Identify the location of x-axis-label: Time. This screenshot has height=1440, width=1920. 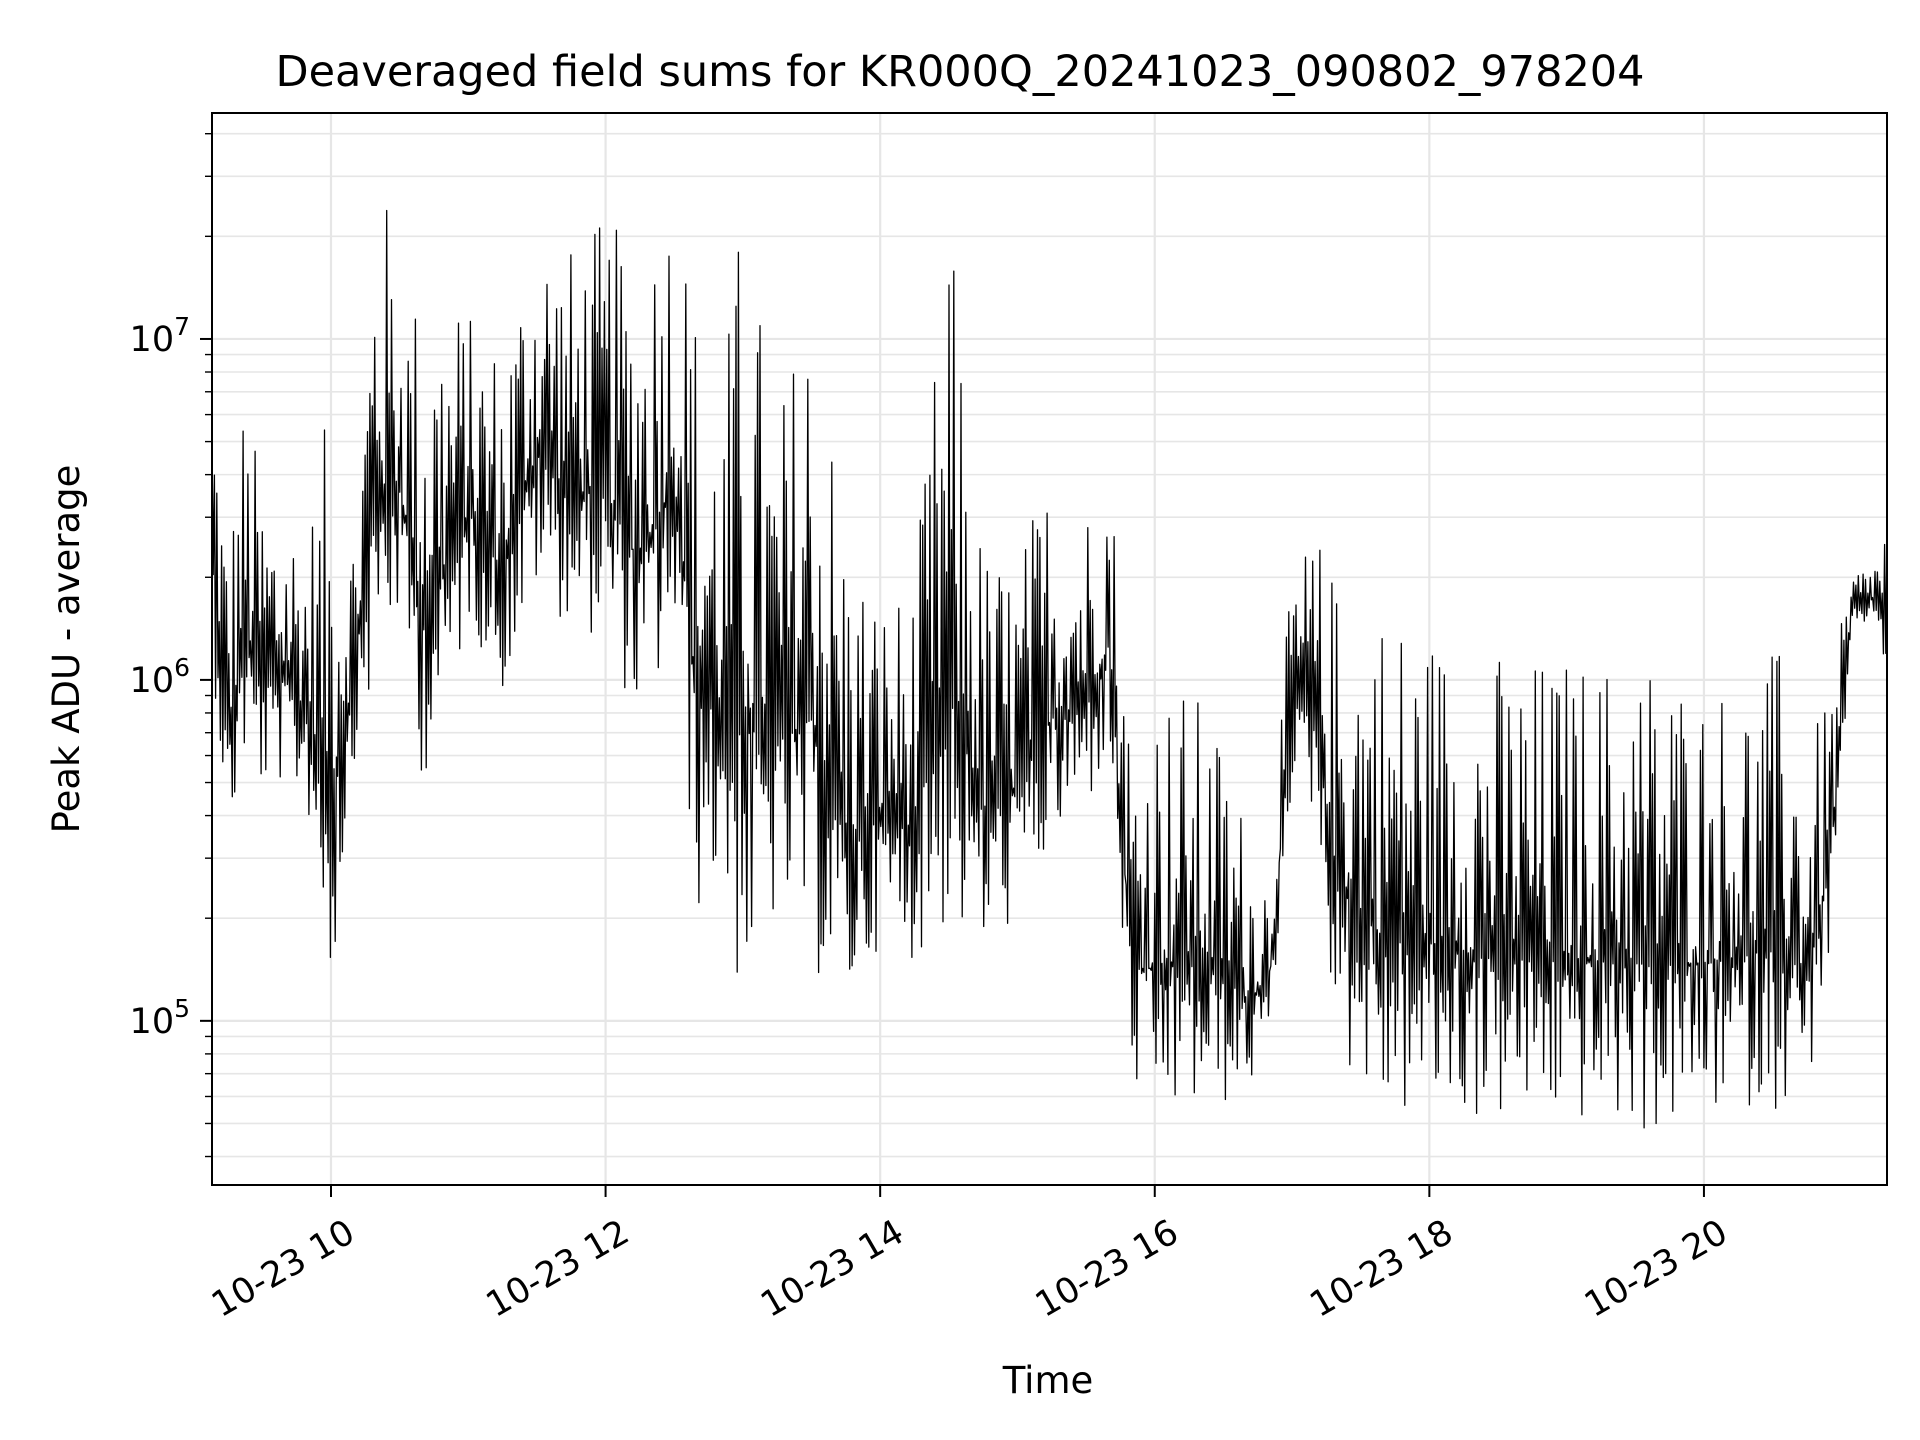
(1048, 1380).